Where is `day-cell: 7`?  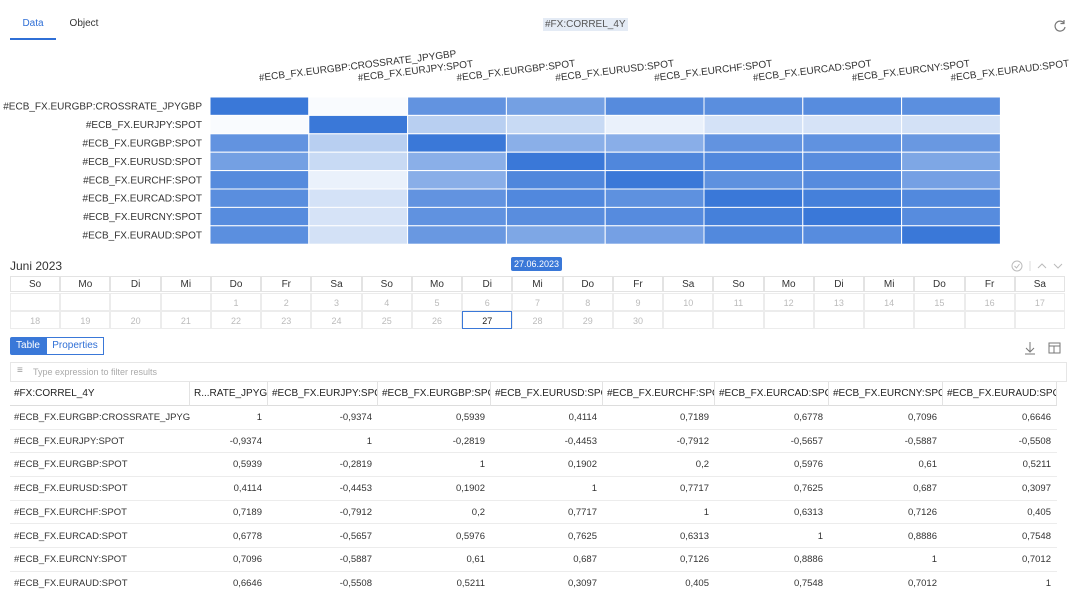
day-cell: 7 is located at coordinates (537, 302).